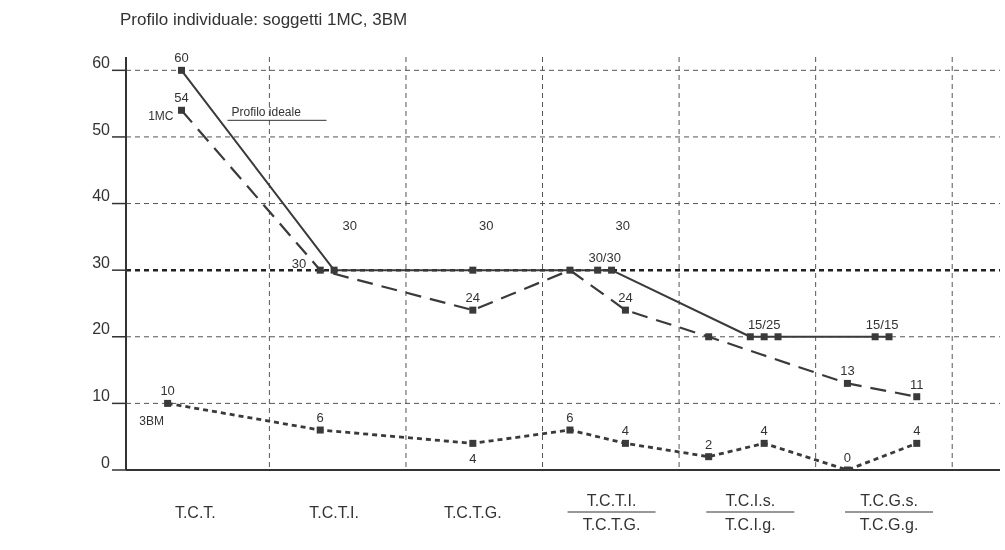 This screenshot has width=1005, height=550. What do you see at coordinates (181, 98) in the screenshot?
I see `data-label: 54` at bounding box center [181, 98].